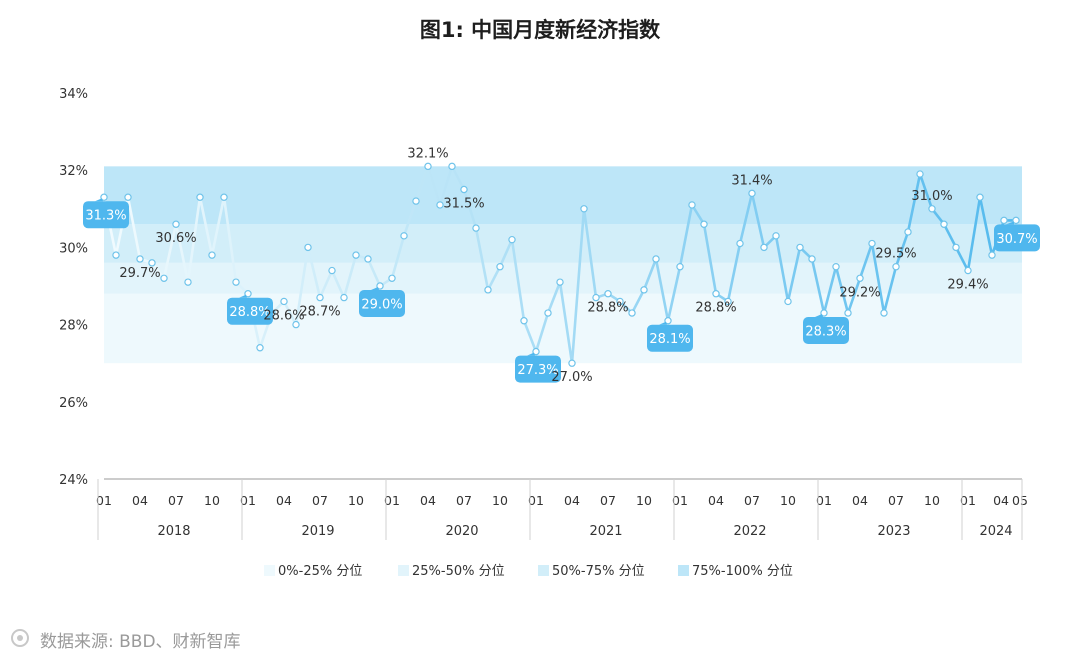 The width and height of the screenshot is (1080, 656). I want to click on y-tick-label: 34%, so click(73, 94).